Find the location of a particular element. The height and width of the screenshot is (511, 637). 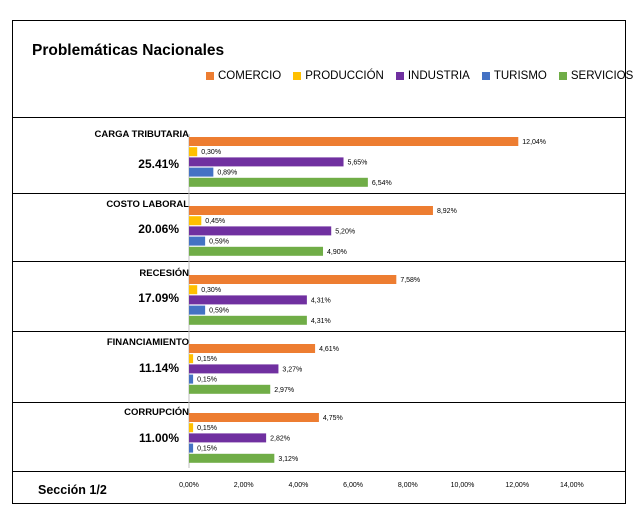

data-label: 5,65% is located at coordinates (358, 162).